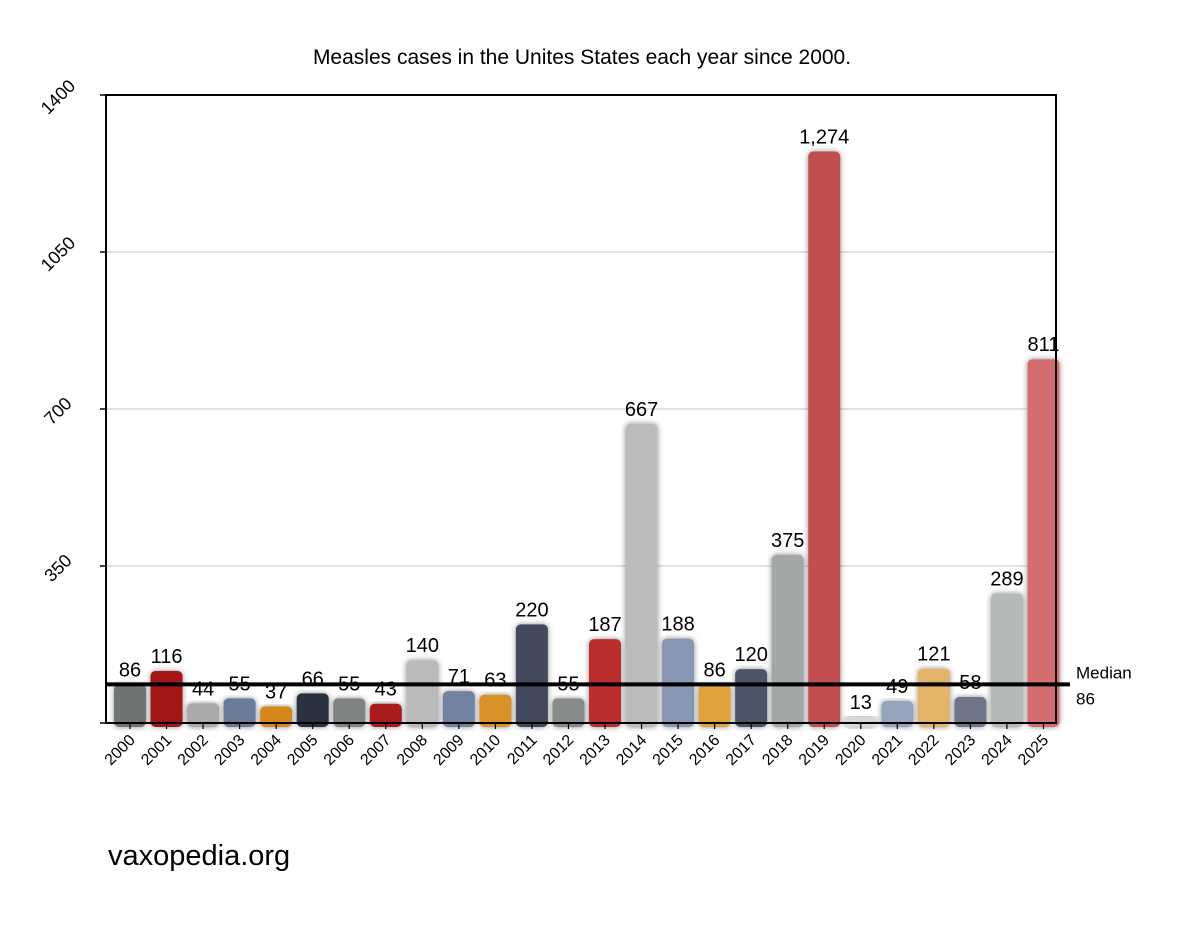 This screenshot has width=1200, height=935. What do you see at coordinates (750, 655) in the screenshot?
I see `data-label: 120` at bounding box center [750, 655].